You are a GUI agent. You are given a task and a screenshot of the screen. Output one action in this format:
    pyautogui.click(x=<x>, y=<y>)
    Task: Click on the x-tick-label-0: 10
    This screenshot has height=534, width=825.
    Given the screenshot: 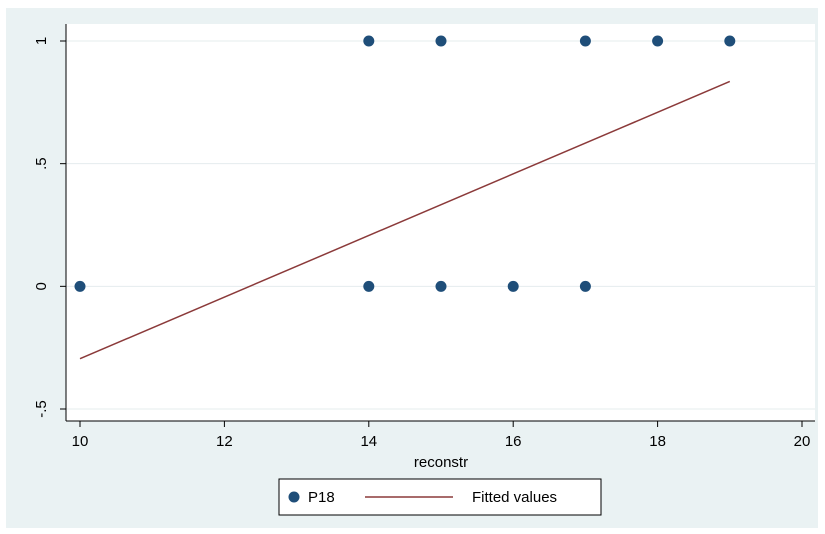 What is the action you would take?
    pyautogui.click(x=80, y=441)
    